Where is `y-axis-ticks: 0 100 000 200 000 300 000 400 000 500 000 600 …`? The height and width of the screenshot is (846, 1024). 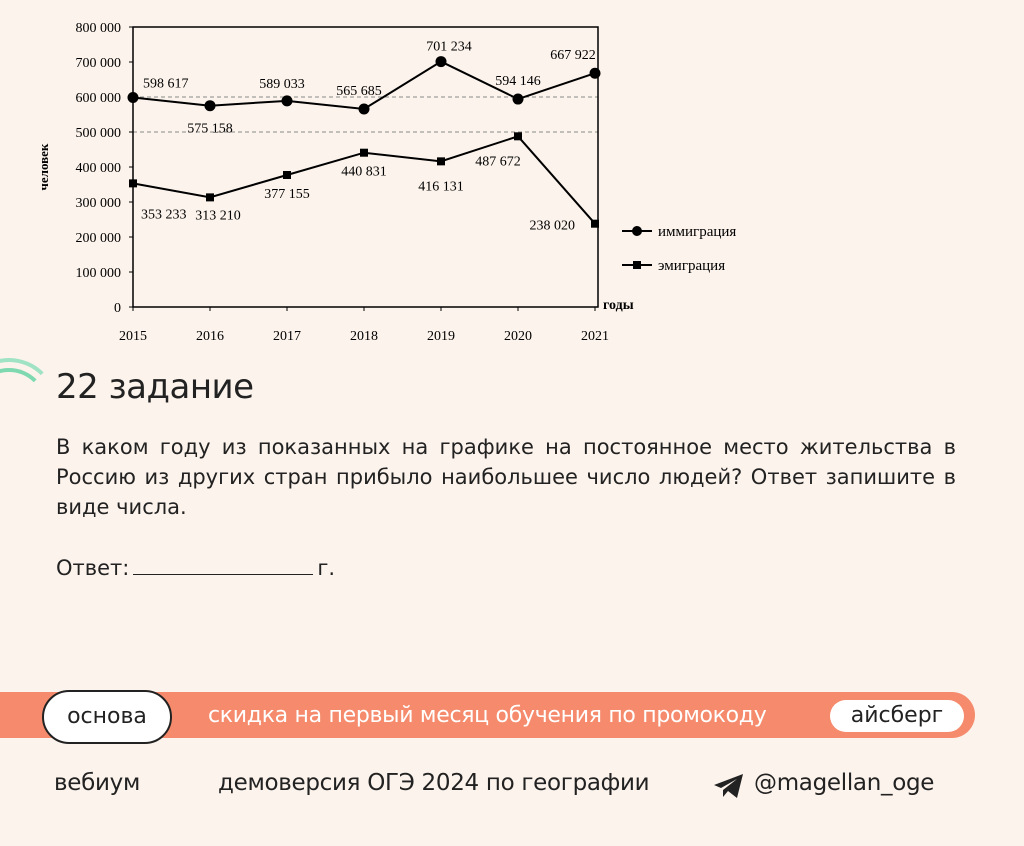 y-axis-ticks: 0 100 000 200 000 300 000 400 000 500 000 600 … is located at coordinates (104, 168).